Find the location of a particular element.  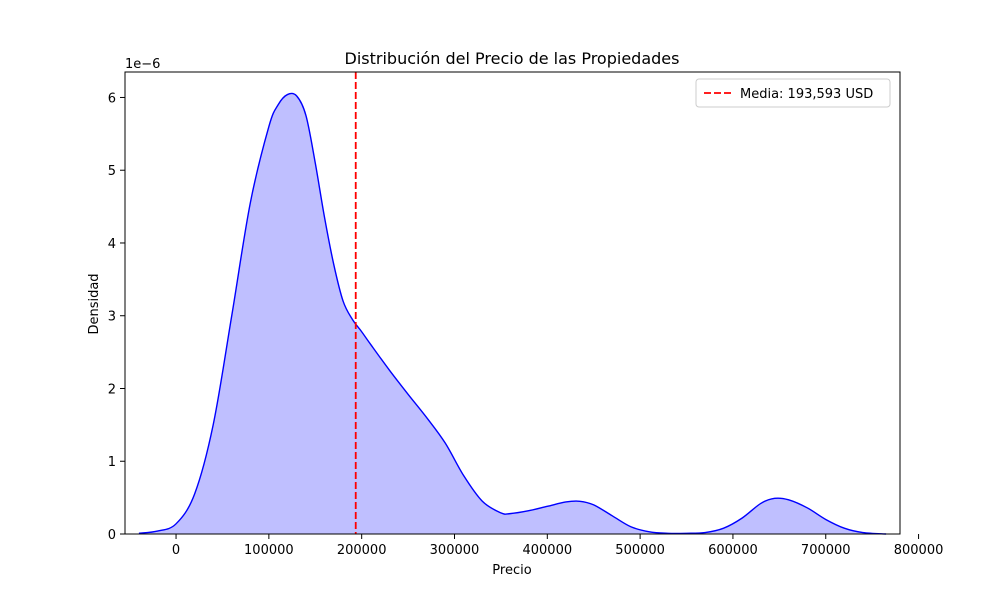

x-tick-label: 800000 is located at coordinates (919, 550).